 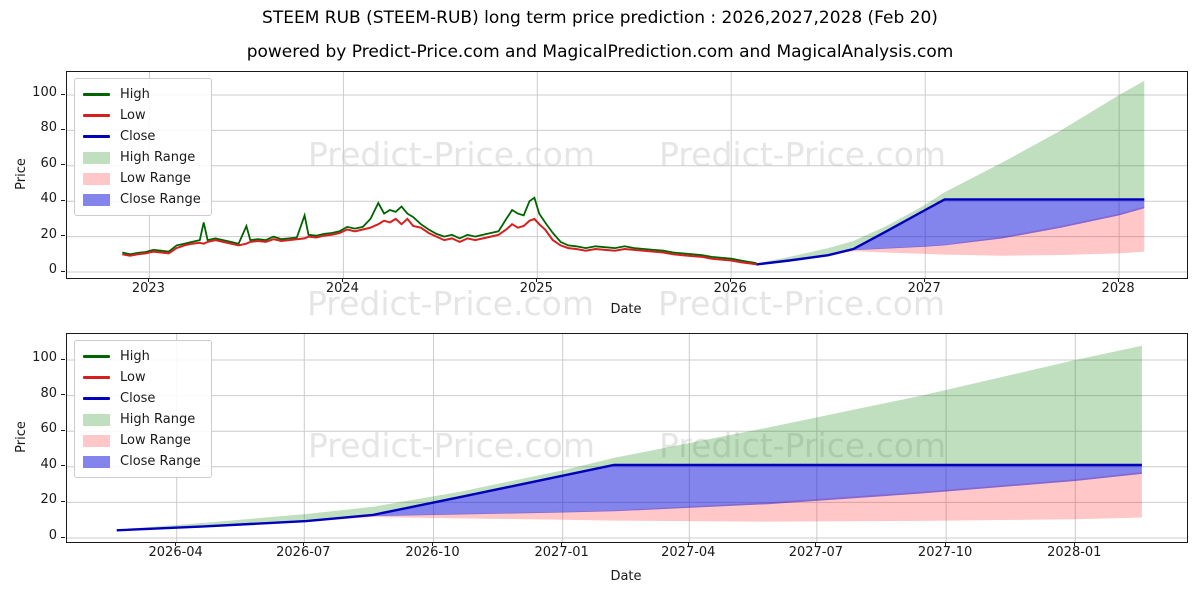 I want to click on x-tick-label: 2027-04, so click(x=688, y=552).